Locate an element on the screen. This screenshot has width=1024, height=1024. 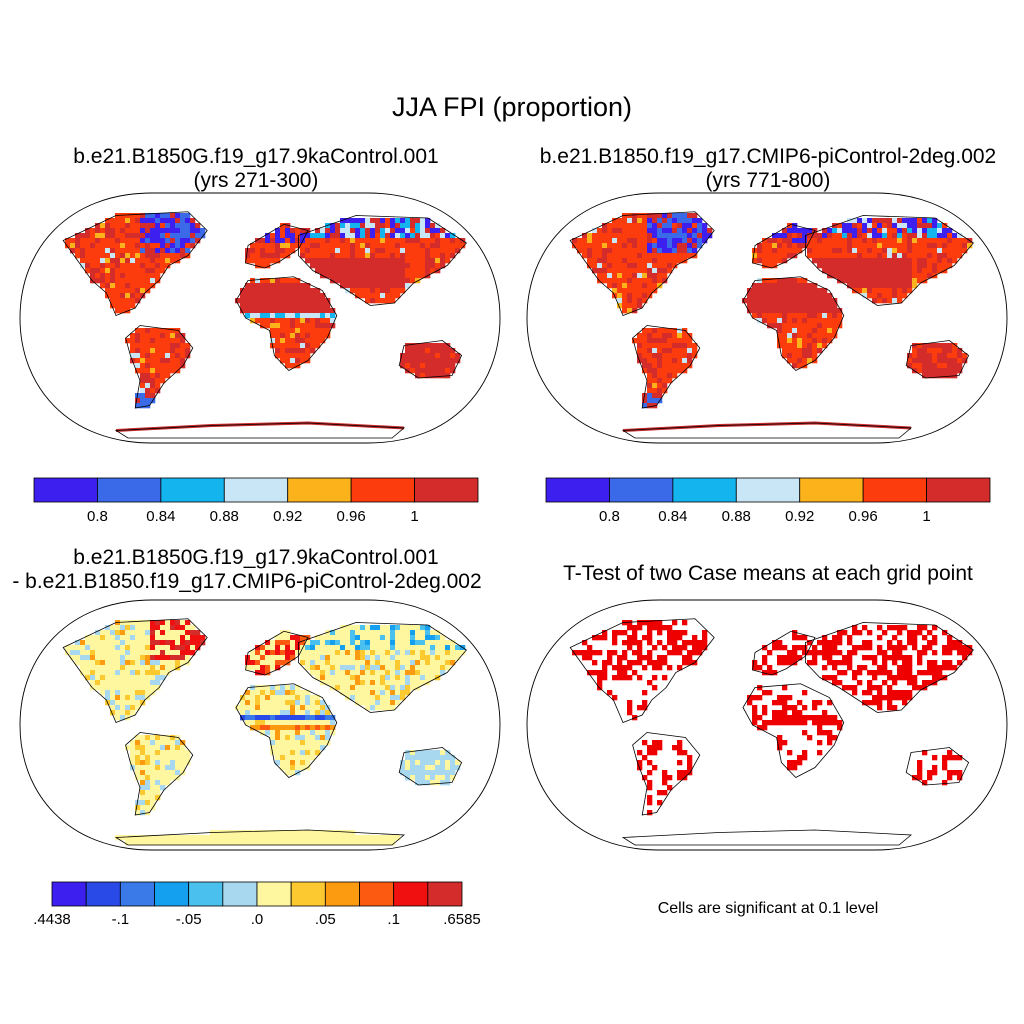
colorbar-tick-label: .6585 is located at coordinates (462, 919).